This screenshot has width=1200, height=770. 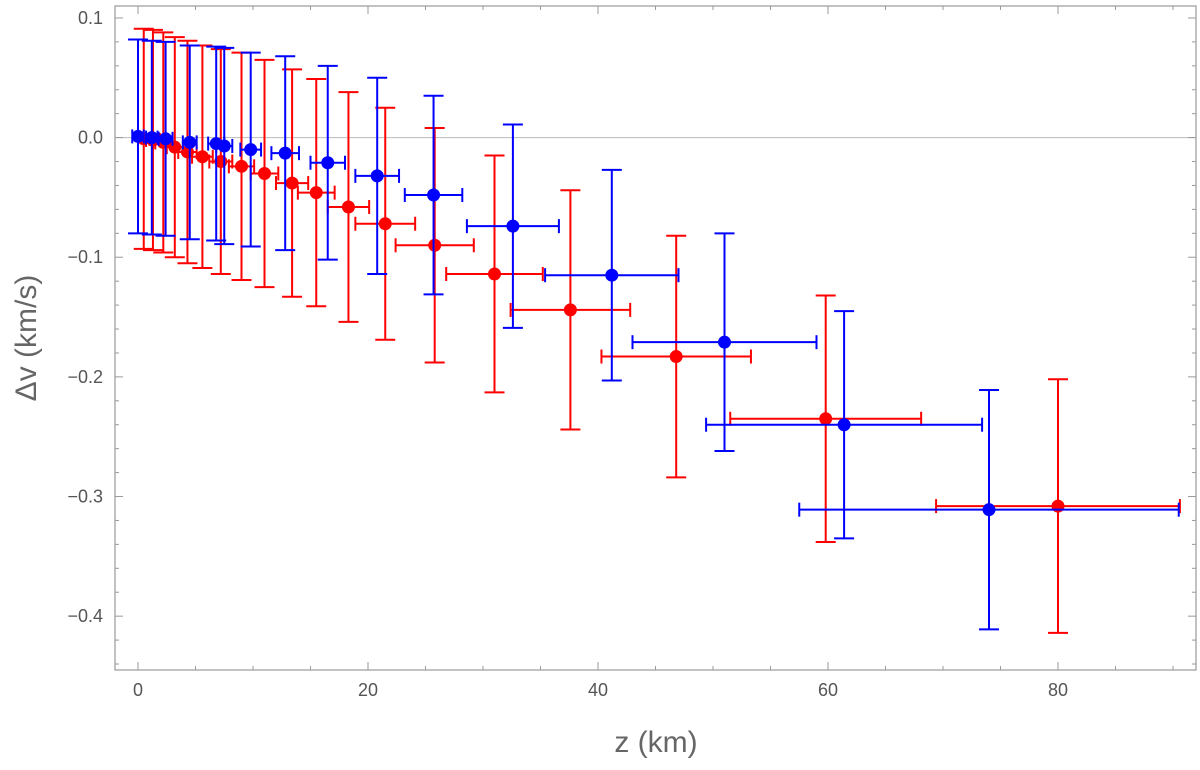 What do you see at coordinates (85, 497) in the screenshot?
I see `y-tick-label: −0.3` at bounding box center [85, 497].